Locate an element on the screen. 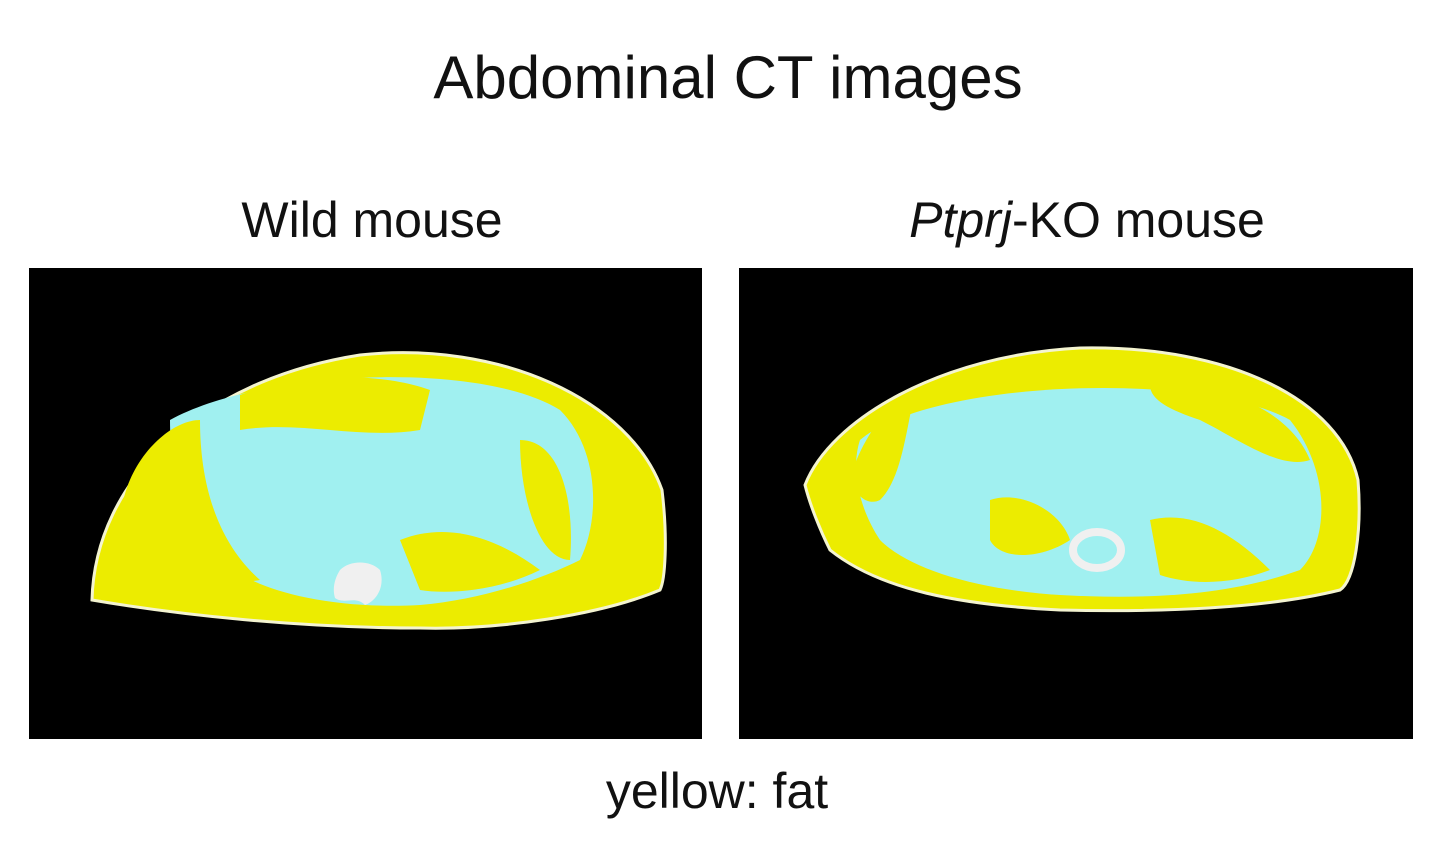 Image resolution: width=1440 pixels, height=844 pixels. panel-label-text: -KO mouse is located at coordinates (1138, 220).